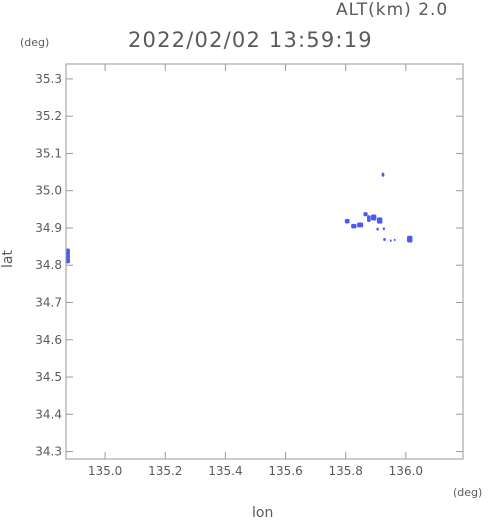 The image size is (491, 521). I want to click on y-tick-label: 34.5, so click(48, 377).